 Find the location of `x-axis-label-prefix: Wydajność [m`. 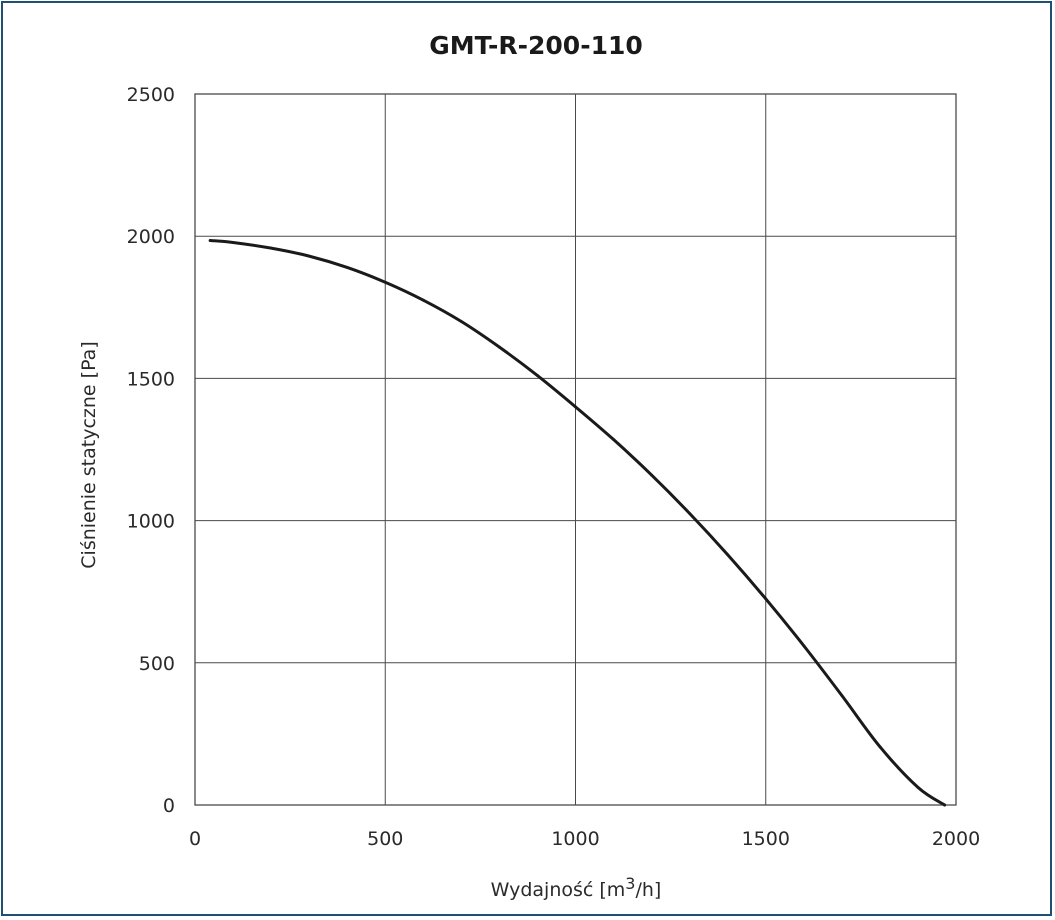

x-axis-label-prefix: Wydajność [m is located at coordinates (558, 890).